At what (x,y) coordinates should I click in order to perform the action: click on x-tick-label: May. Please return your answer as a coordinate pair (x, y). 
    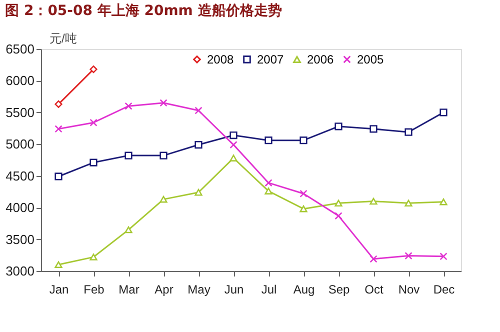
    Looking at the image, I should click on (199, 289).